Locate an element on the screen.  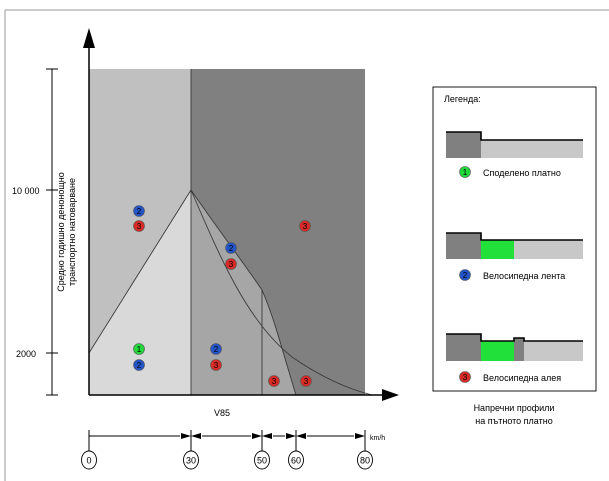
marker-label: 1 is located at coordinates (139, 349).